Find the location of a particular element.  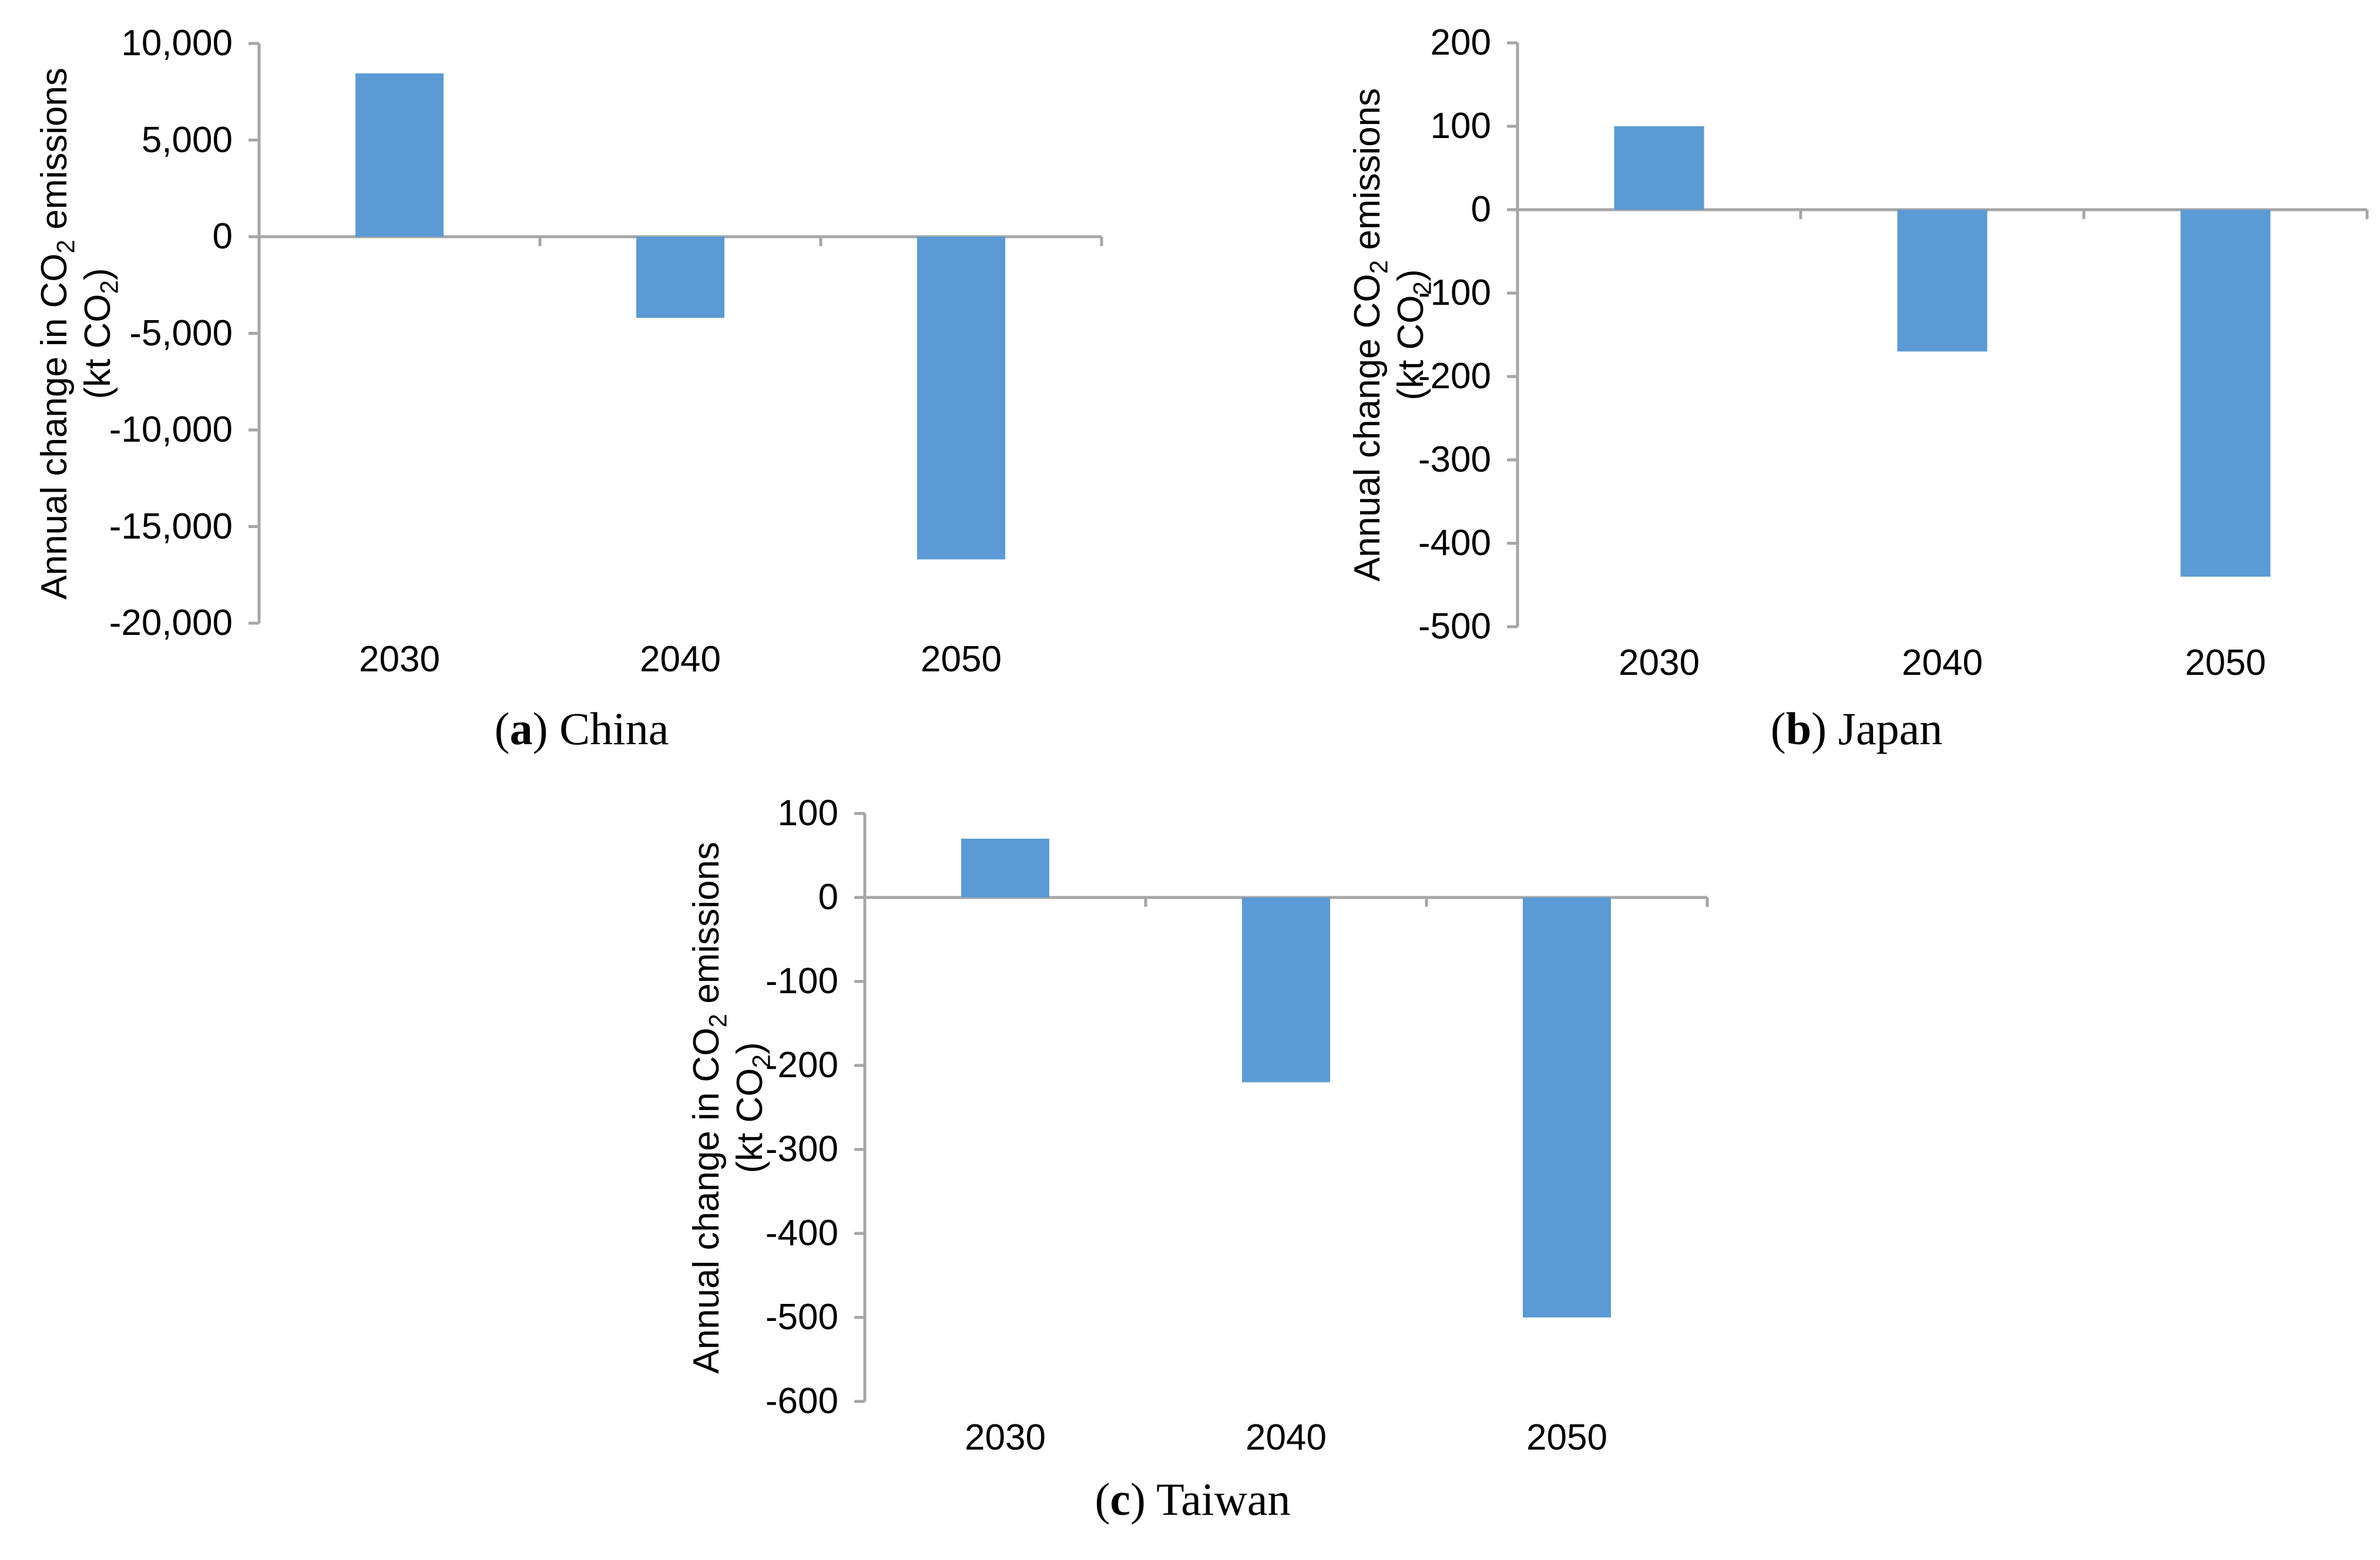

y-tick-label: 5,000 is located at coordinates (187, 139).